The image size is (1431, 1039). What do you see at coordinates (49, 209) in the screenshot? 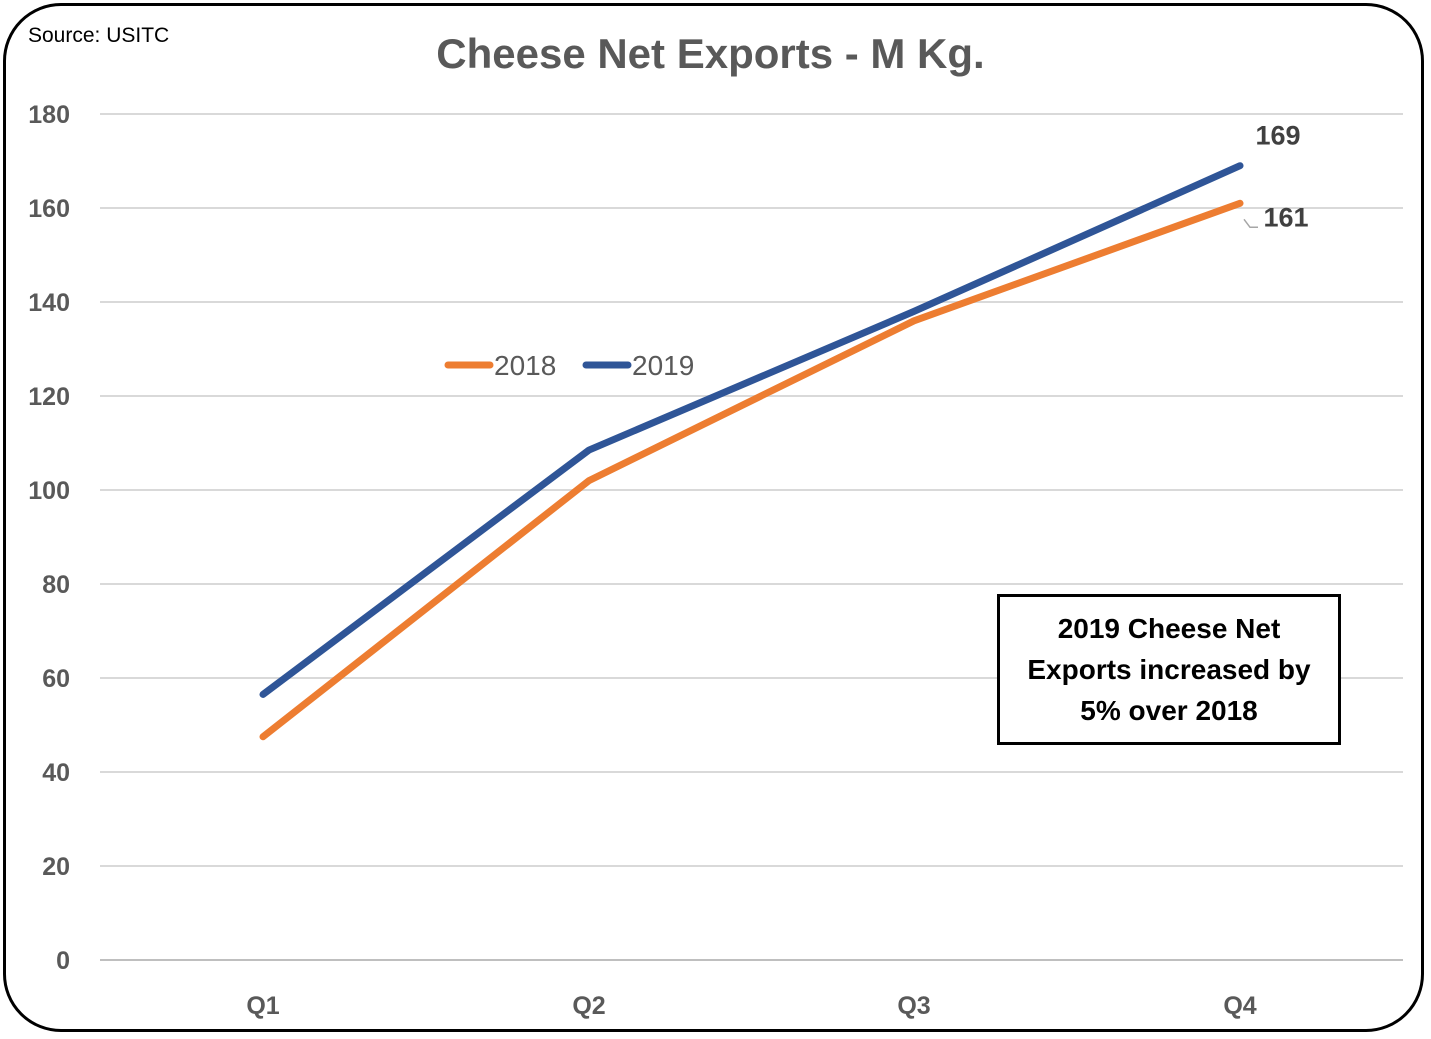
I see `y-tick-160: 160` at bounding box center [49, 209].